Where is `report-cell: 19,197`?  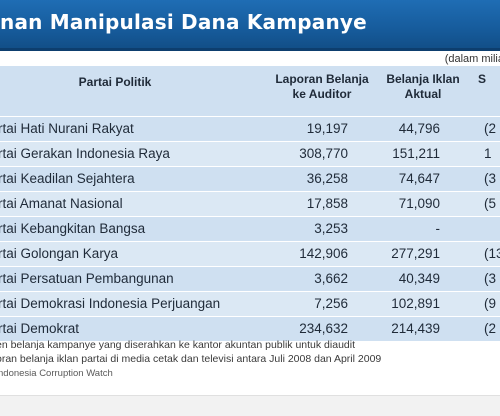
report-cell: 19,197 is located at coordinates (327, 128).